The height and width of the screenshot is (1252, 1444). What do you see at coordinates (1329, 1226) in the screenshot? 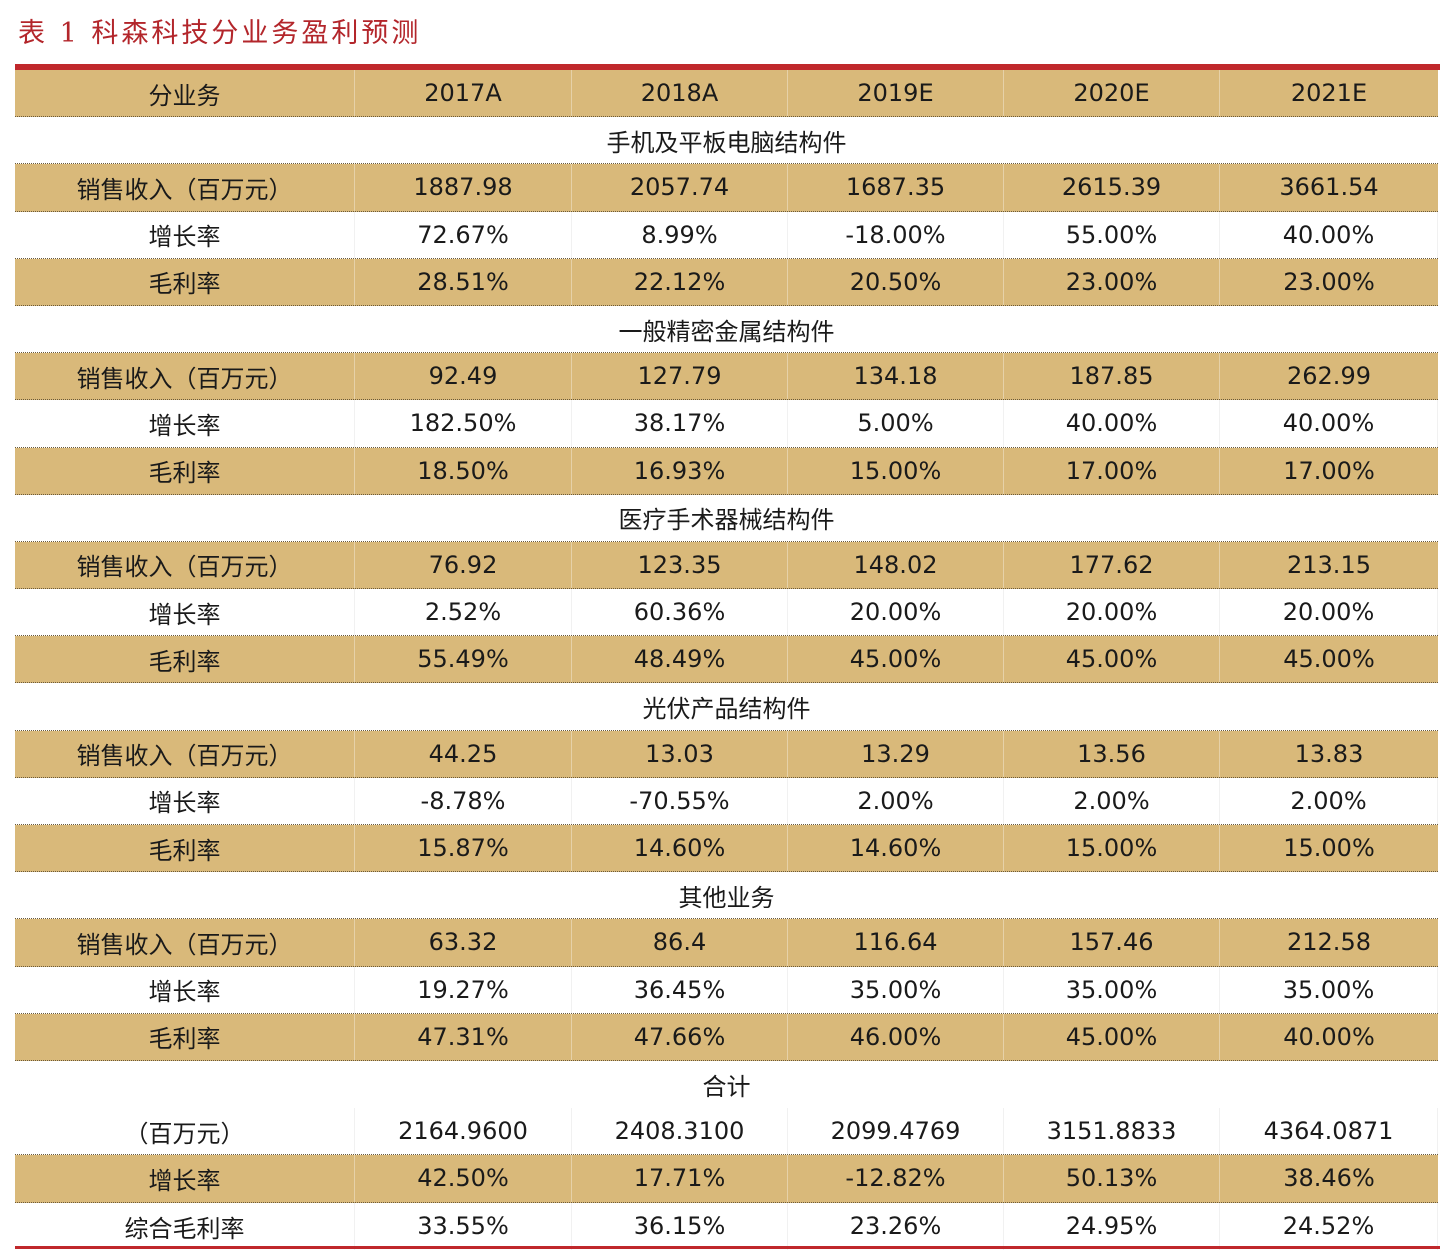
I see `value-cell: 24.52%` at bounding box center [1329, 1226].